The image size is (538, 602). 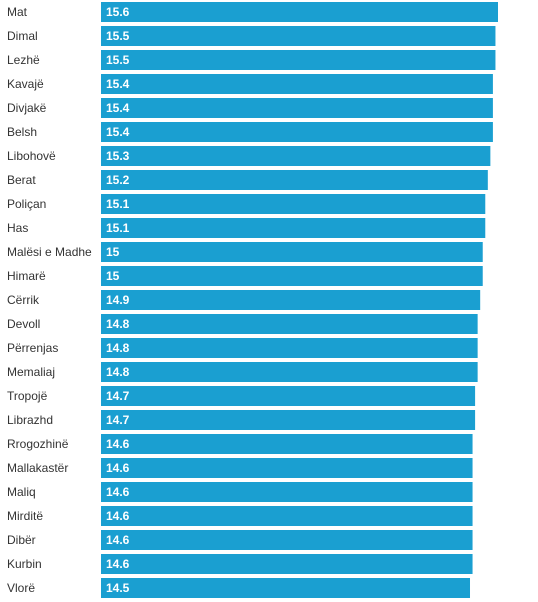 What do you see at coordinates (26, 204) in the screenshot?
I see `category-label: Poliçan` at bounding box center [26, 204].